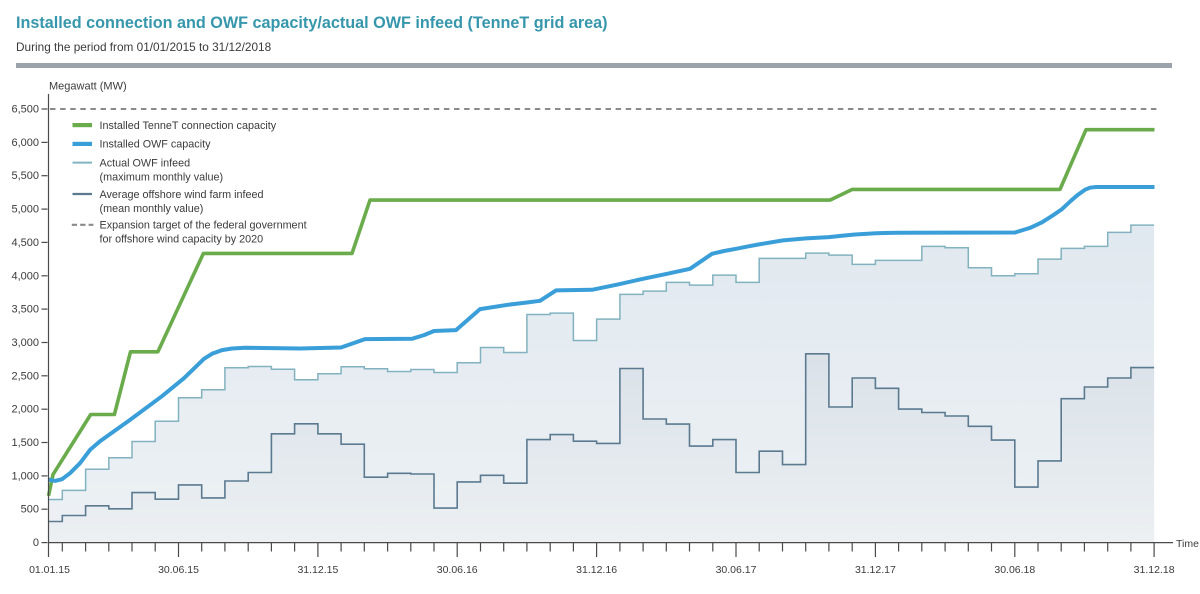 Image resolution: width=1200 pixels, height=594 pixels. What do you see at coordinates (25, 243) in the screenshot?
I see `svg-text: 4,500` at bounding box center [25, 243].